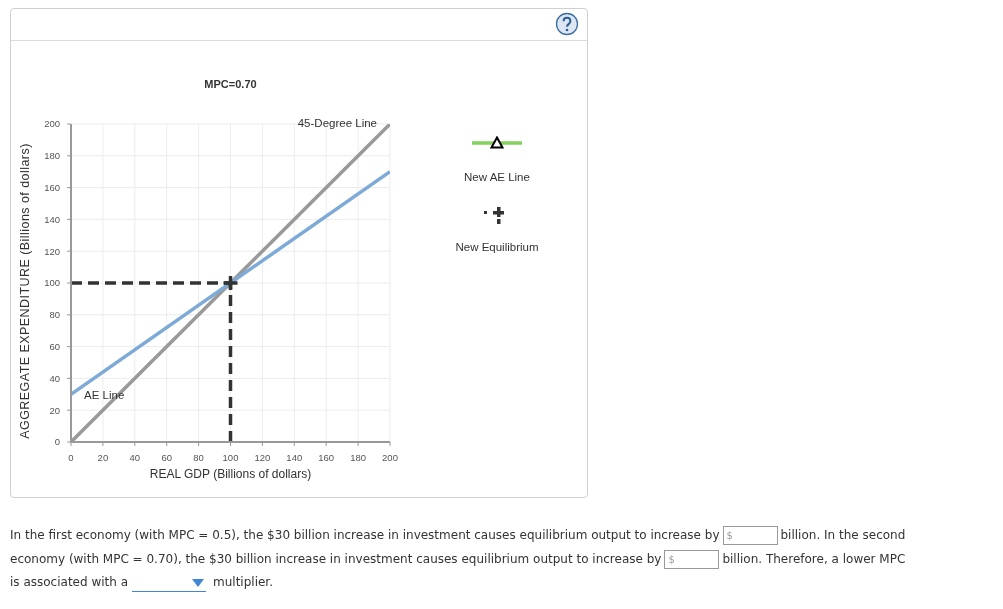 This screenshot has width=1003, height=609. Describe the element at coordinates (230, 84) in the screenshot. I see `chart-title: MPC=0.70` at that location.